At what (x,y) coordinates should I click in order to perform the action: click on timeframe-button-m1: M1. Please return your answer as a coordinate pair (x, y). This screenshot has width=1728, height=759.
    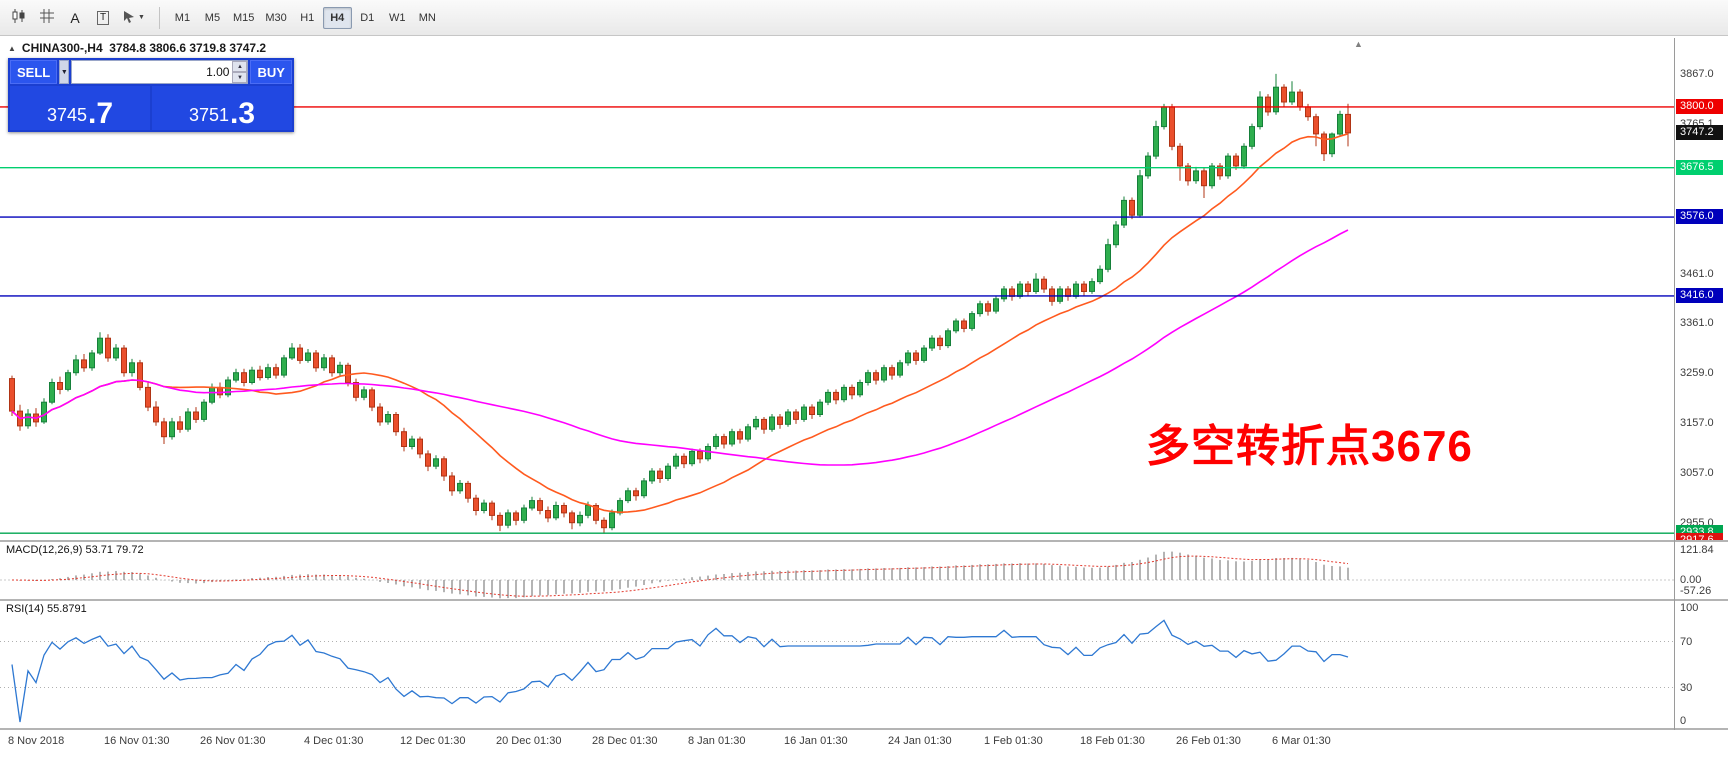
    Looking at the image, I should click on (182, 18).